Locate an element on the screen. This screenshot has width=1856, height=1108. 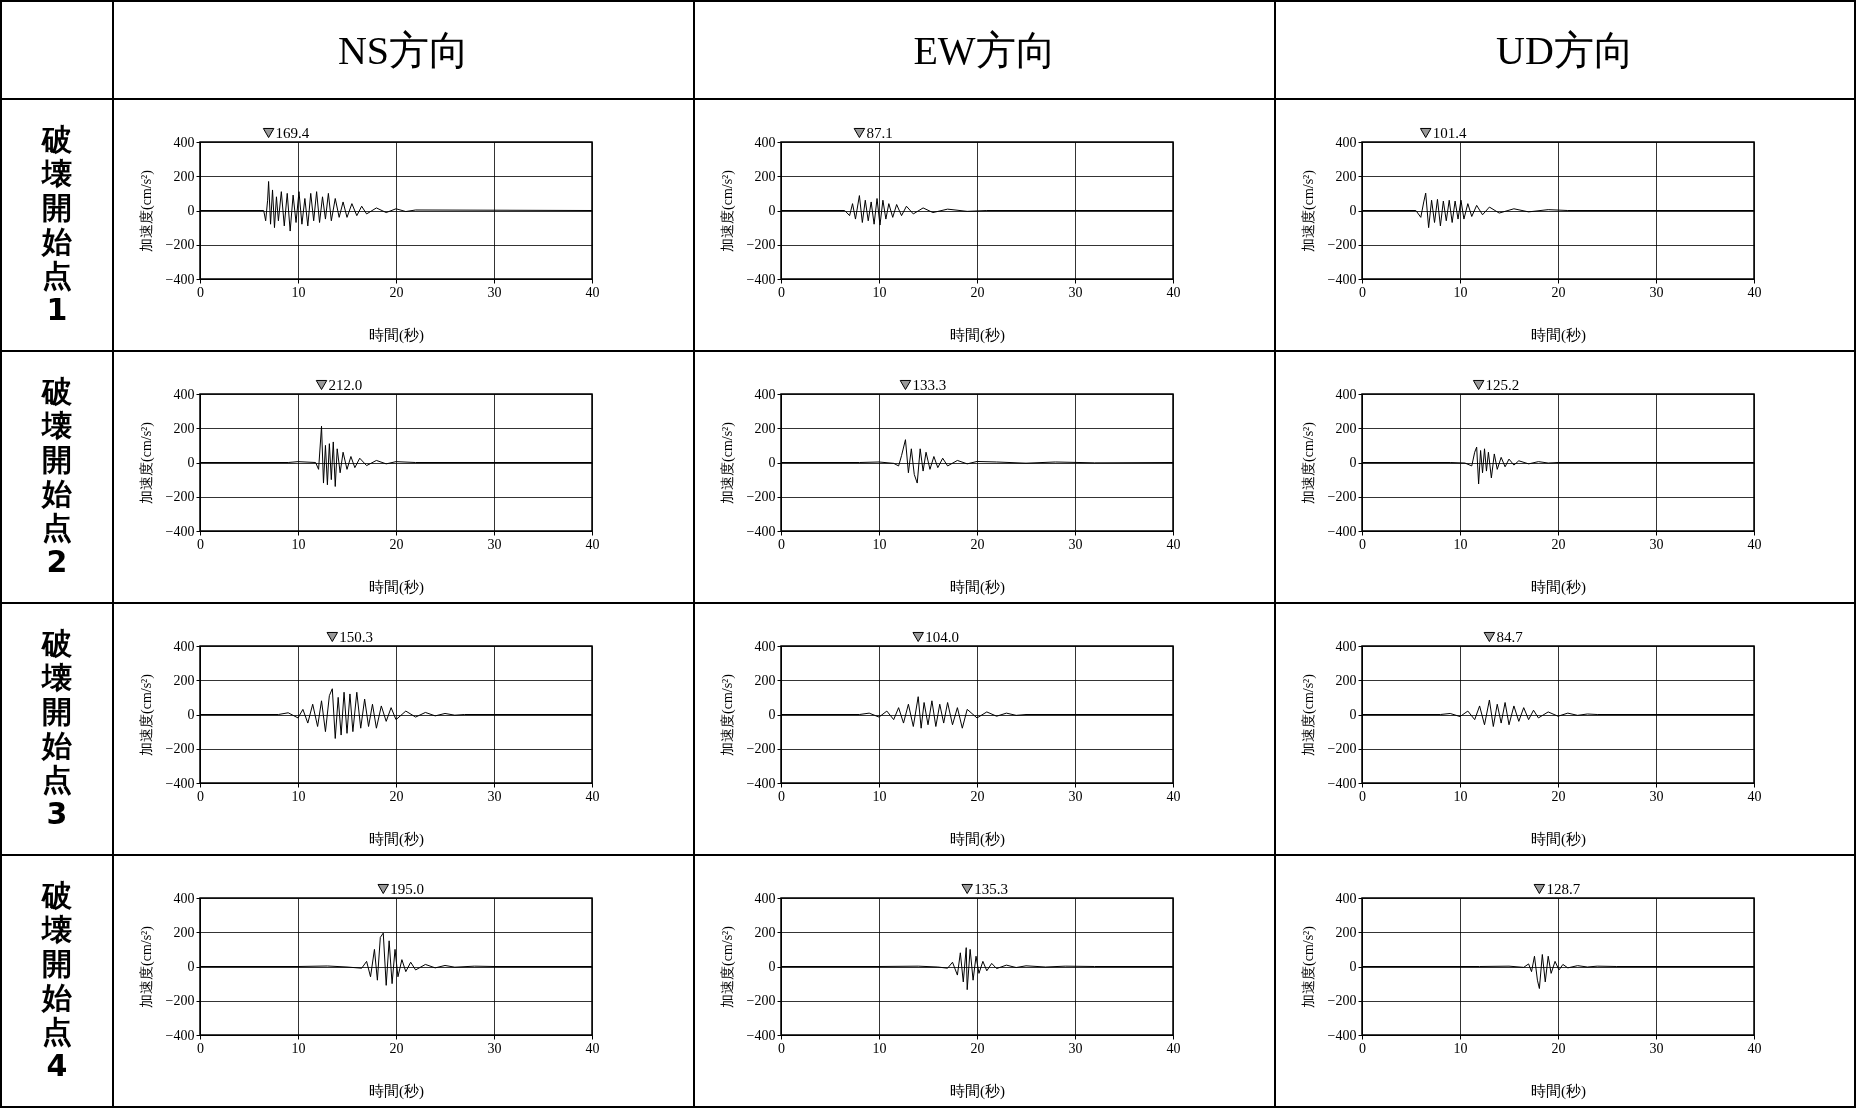
text: 195.0 is located at coordinates (407, 889).